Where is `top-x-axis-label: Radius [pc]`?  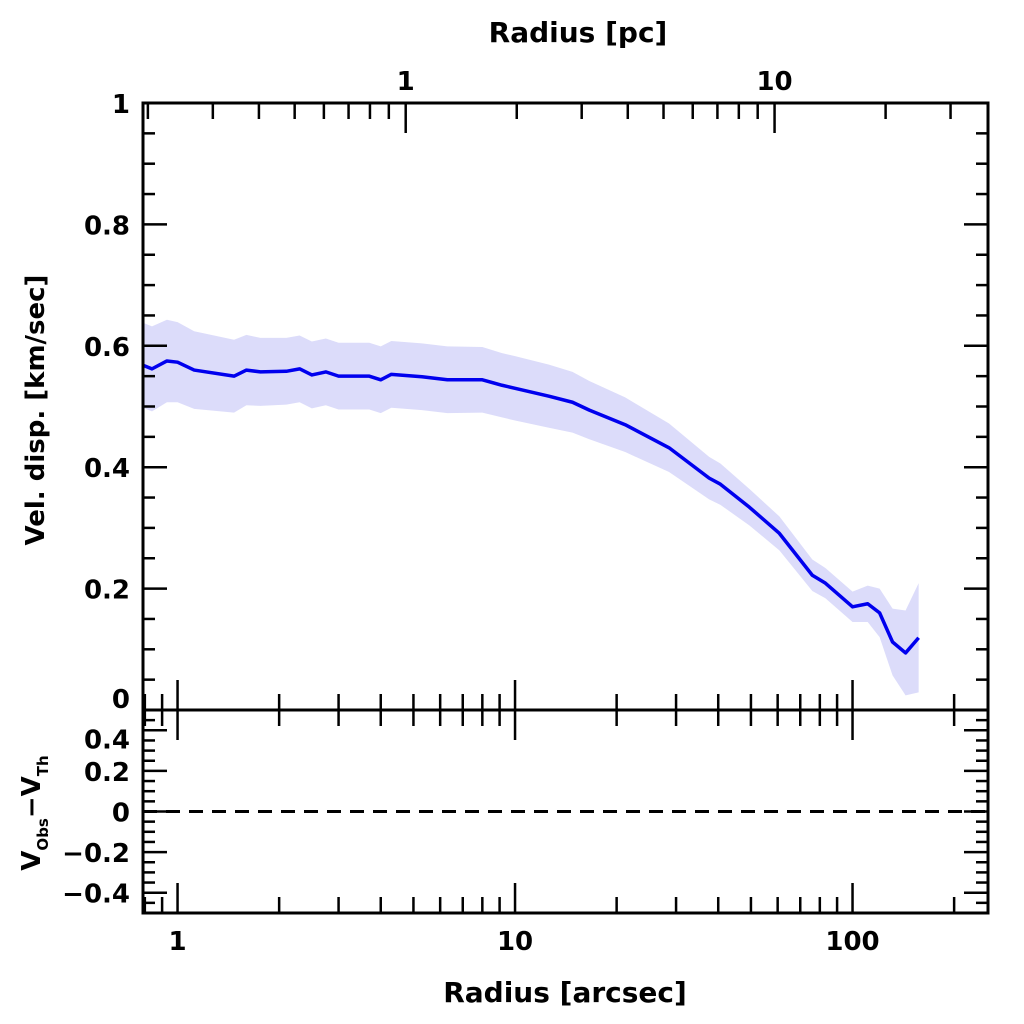
top-x-axis-label: Radius [pc] is located at coordinates (578, 32).